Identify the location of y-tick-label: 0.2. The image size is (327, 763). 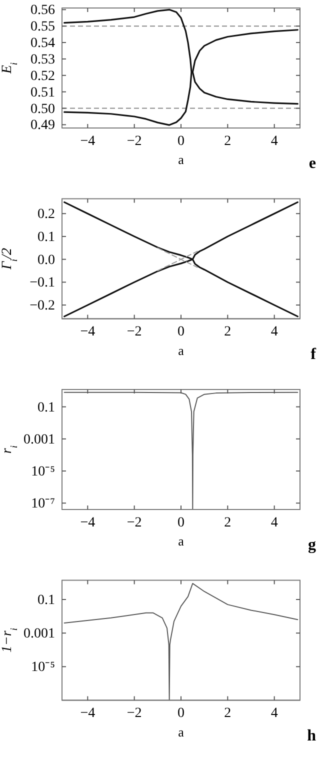
(46, 214).